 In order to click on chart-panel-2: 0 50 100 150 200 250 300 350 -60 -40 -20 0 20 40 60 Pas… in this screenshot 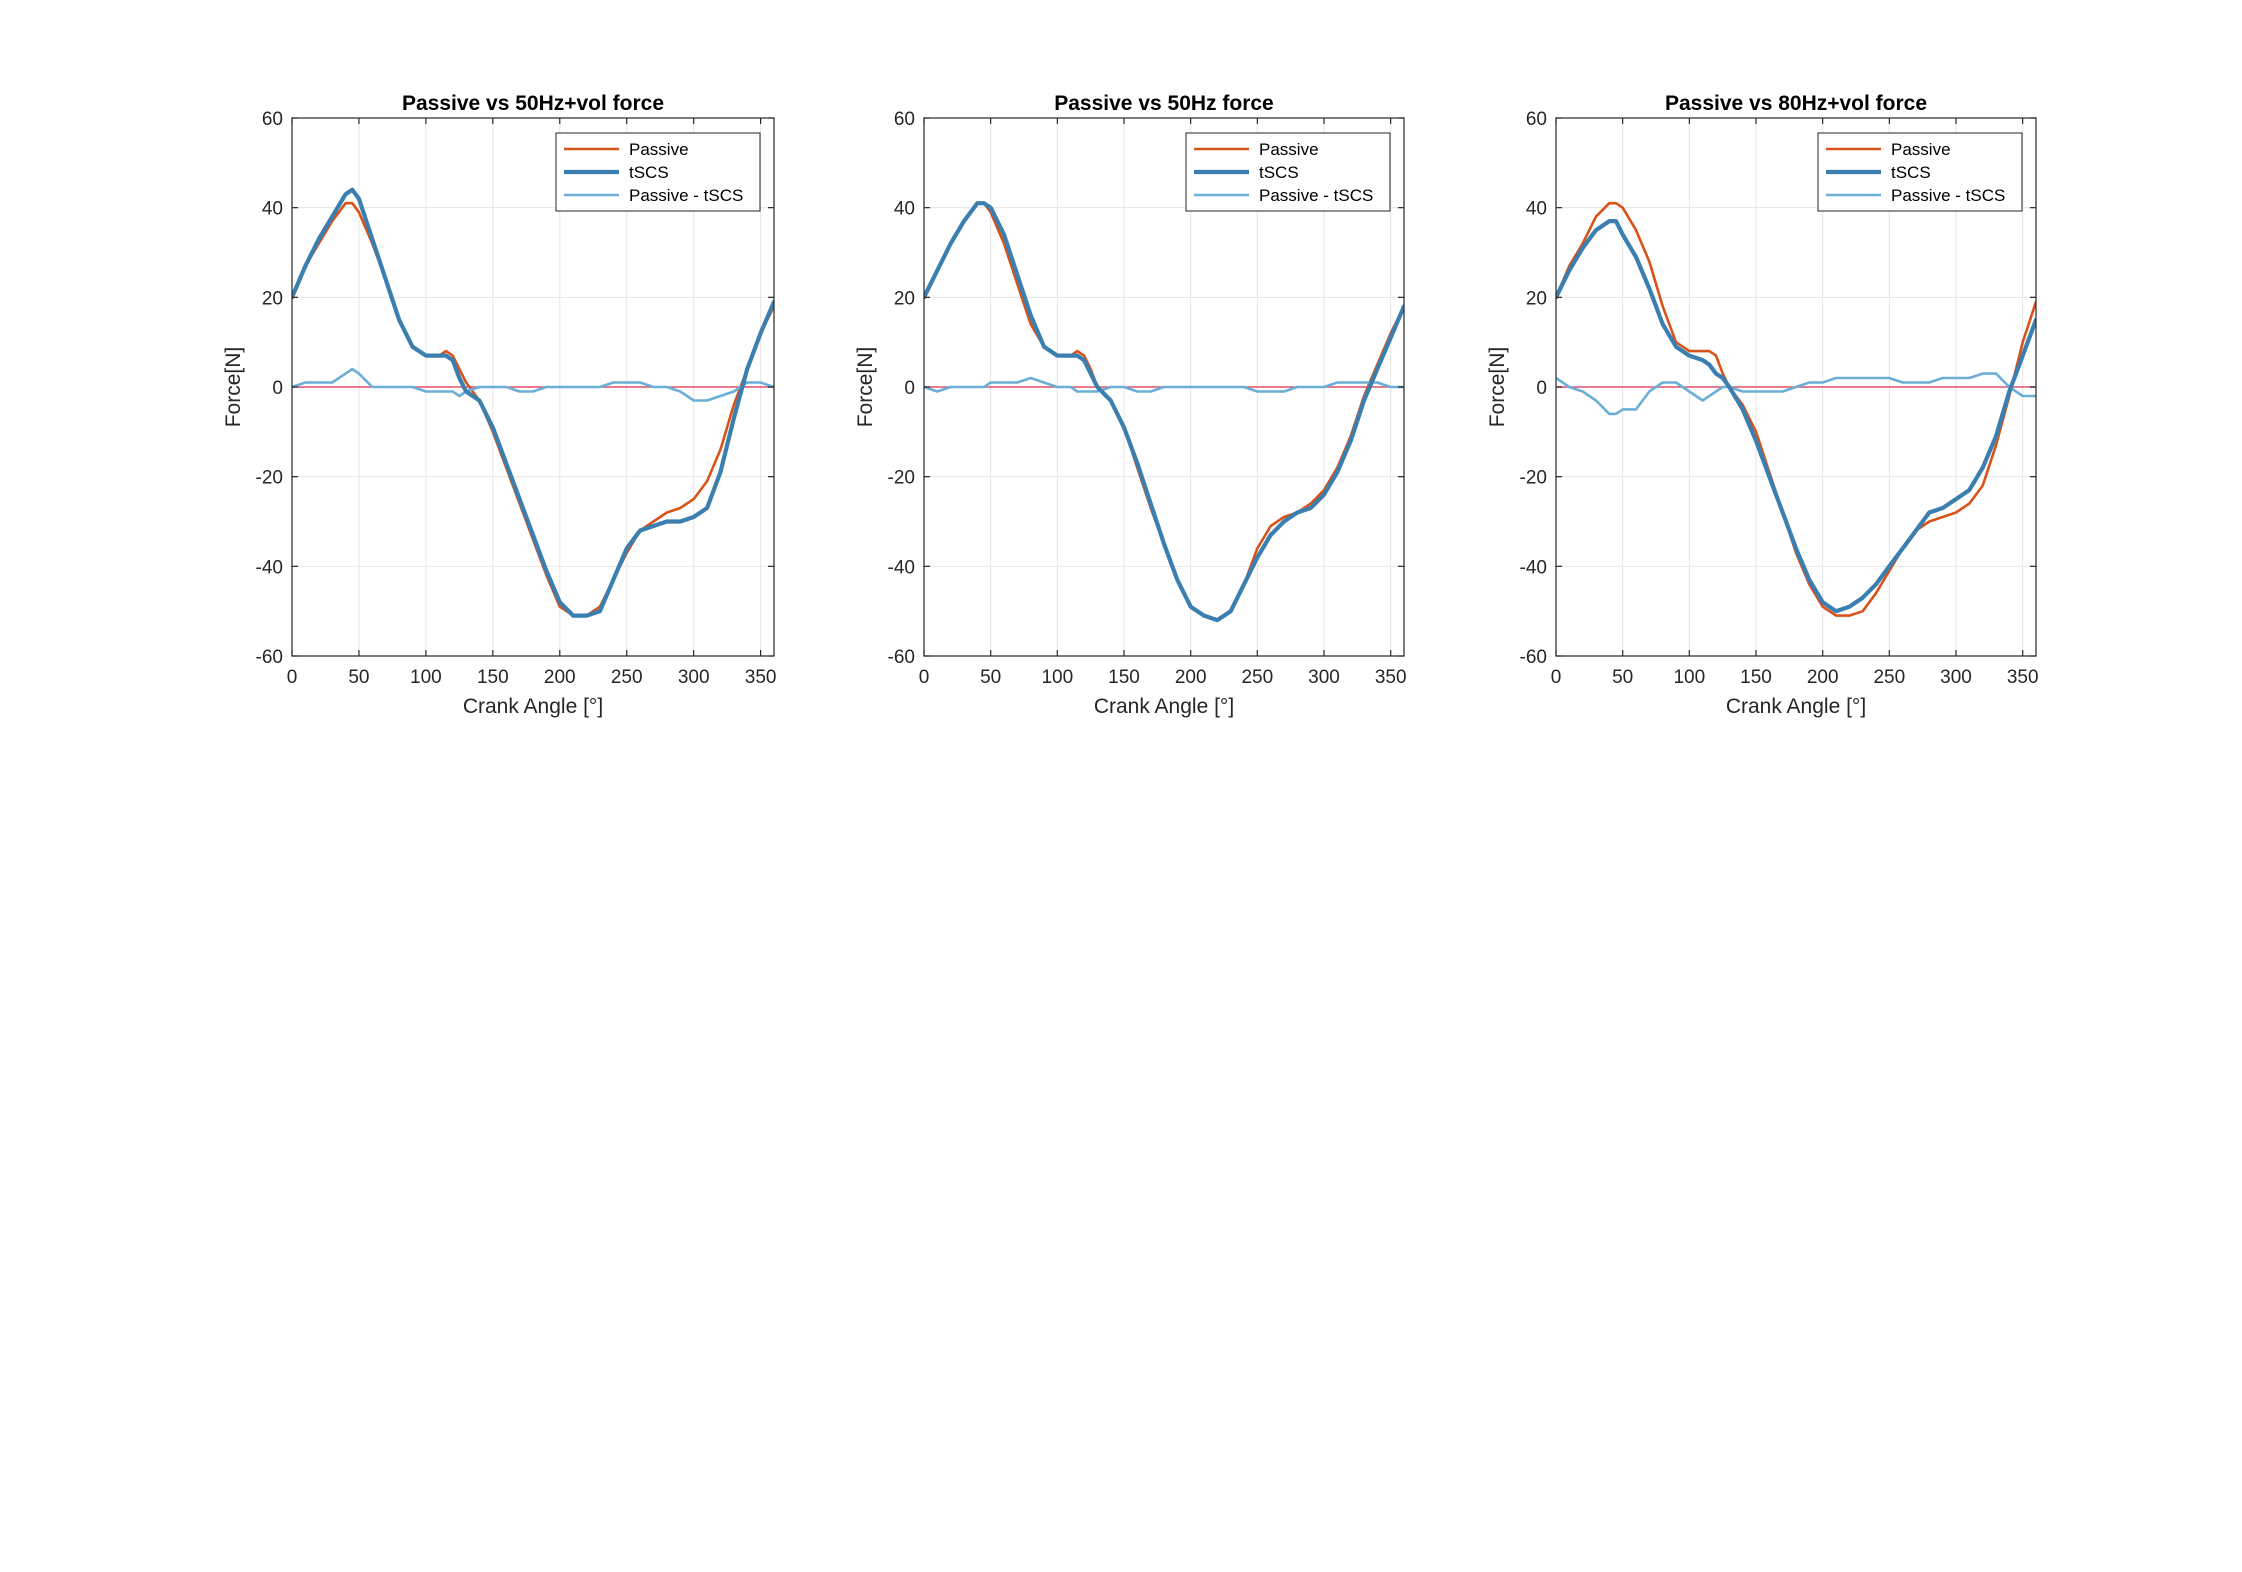, I will do `click(1130, 405)`.